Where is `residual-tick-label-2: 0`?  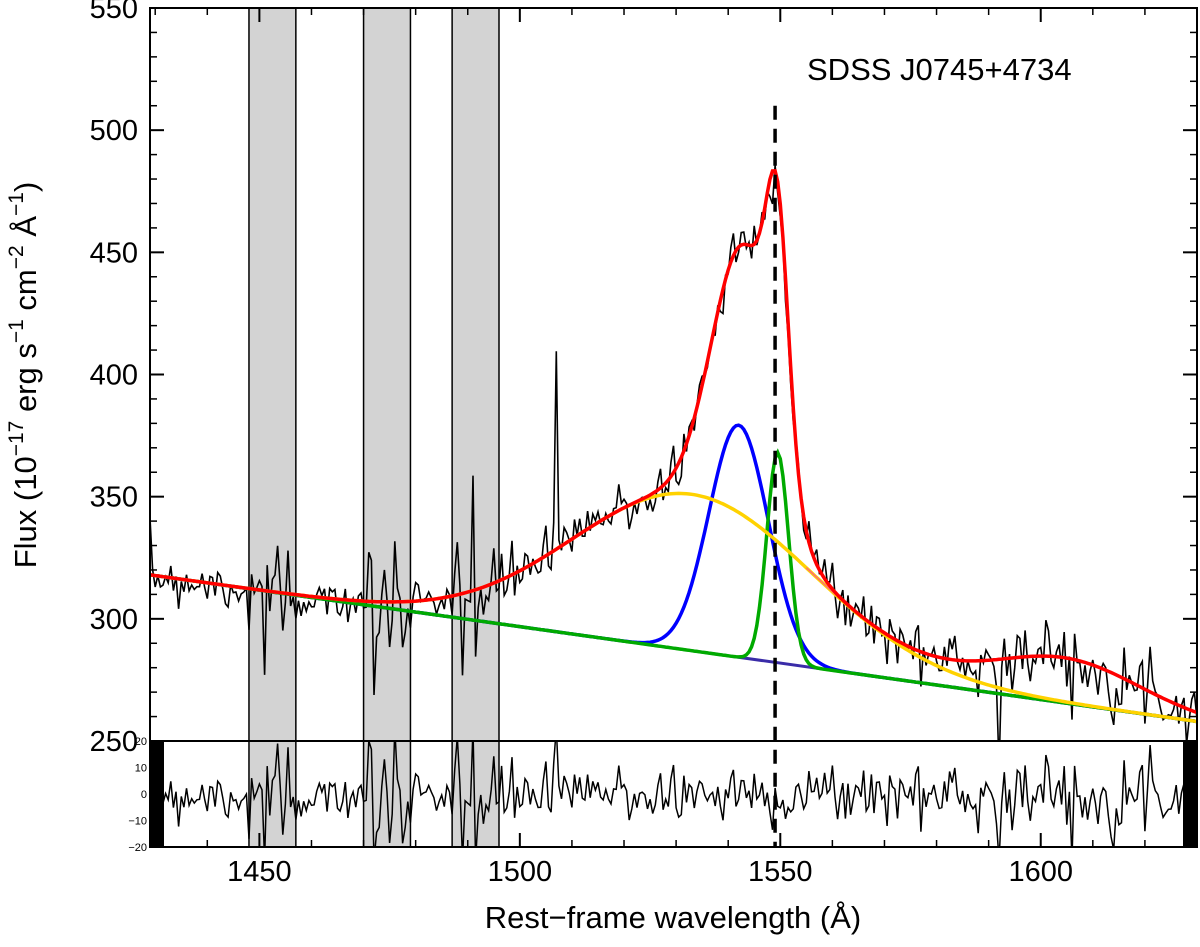 residual-tick-label-2: 0 is located at coordinates (144, 795).